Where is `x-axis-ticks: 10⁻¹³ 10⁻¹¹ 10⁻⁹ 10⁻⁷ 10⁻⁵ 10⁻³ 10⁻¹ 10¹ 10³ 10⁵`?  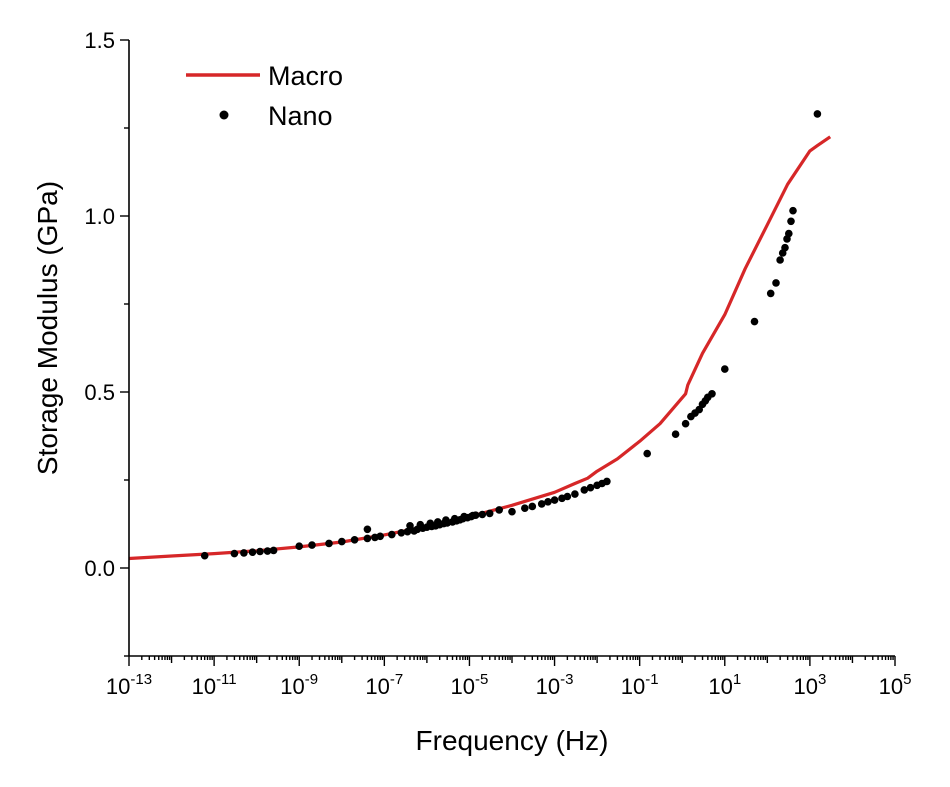
x-axis-ticks: 10⁻¹³ 10⁻¹¹ 10⁻⁹ 10⁻⁷ 10⁻⁵ 10⁻³ 10⁻¹ 10¹ 10³ 10⁵ is located at coordinates (509, 677).